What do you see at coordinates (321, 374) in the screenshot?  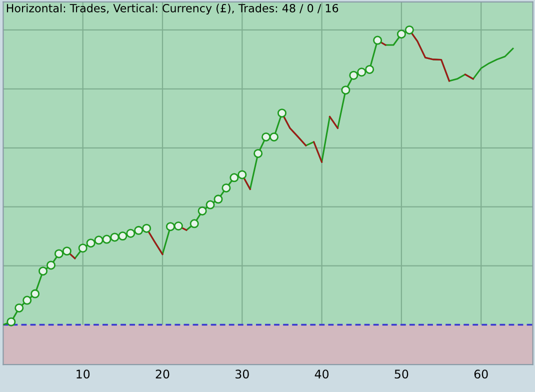 I see `x-tick-label: 40` at bounding box center [321, 374].